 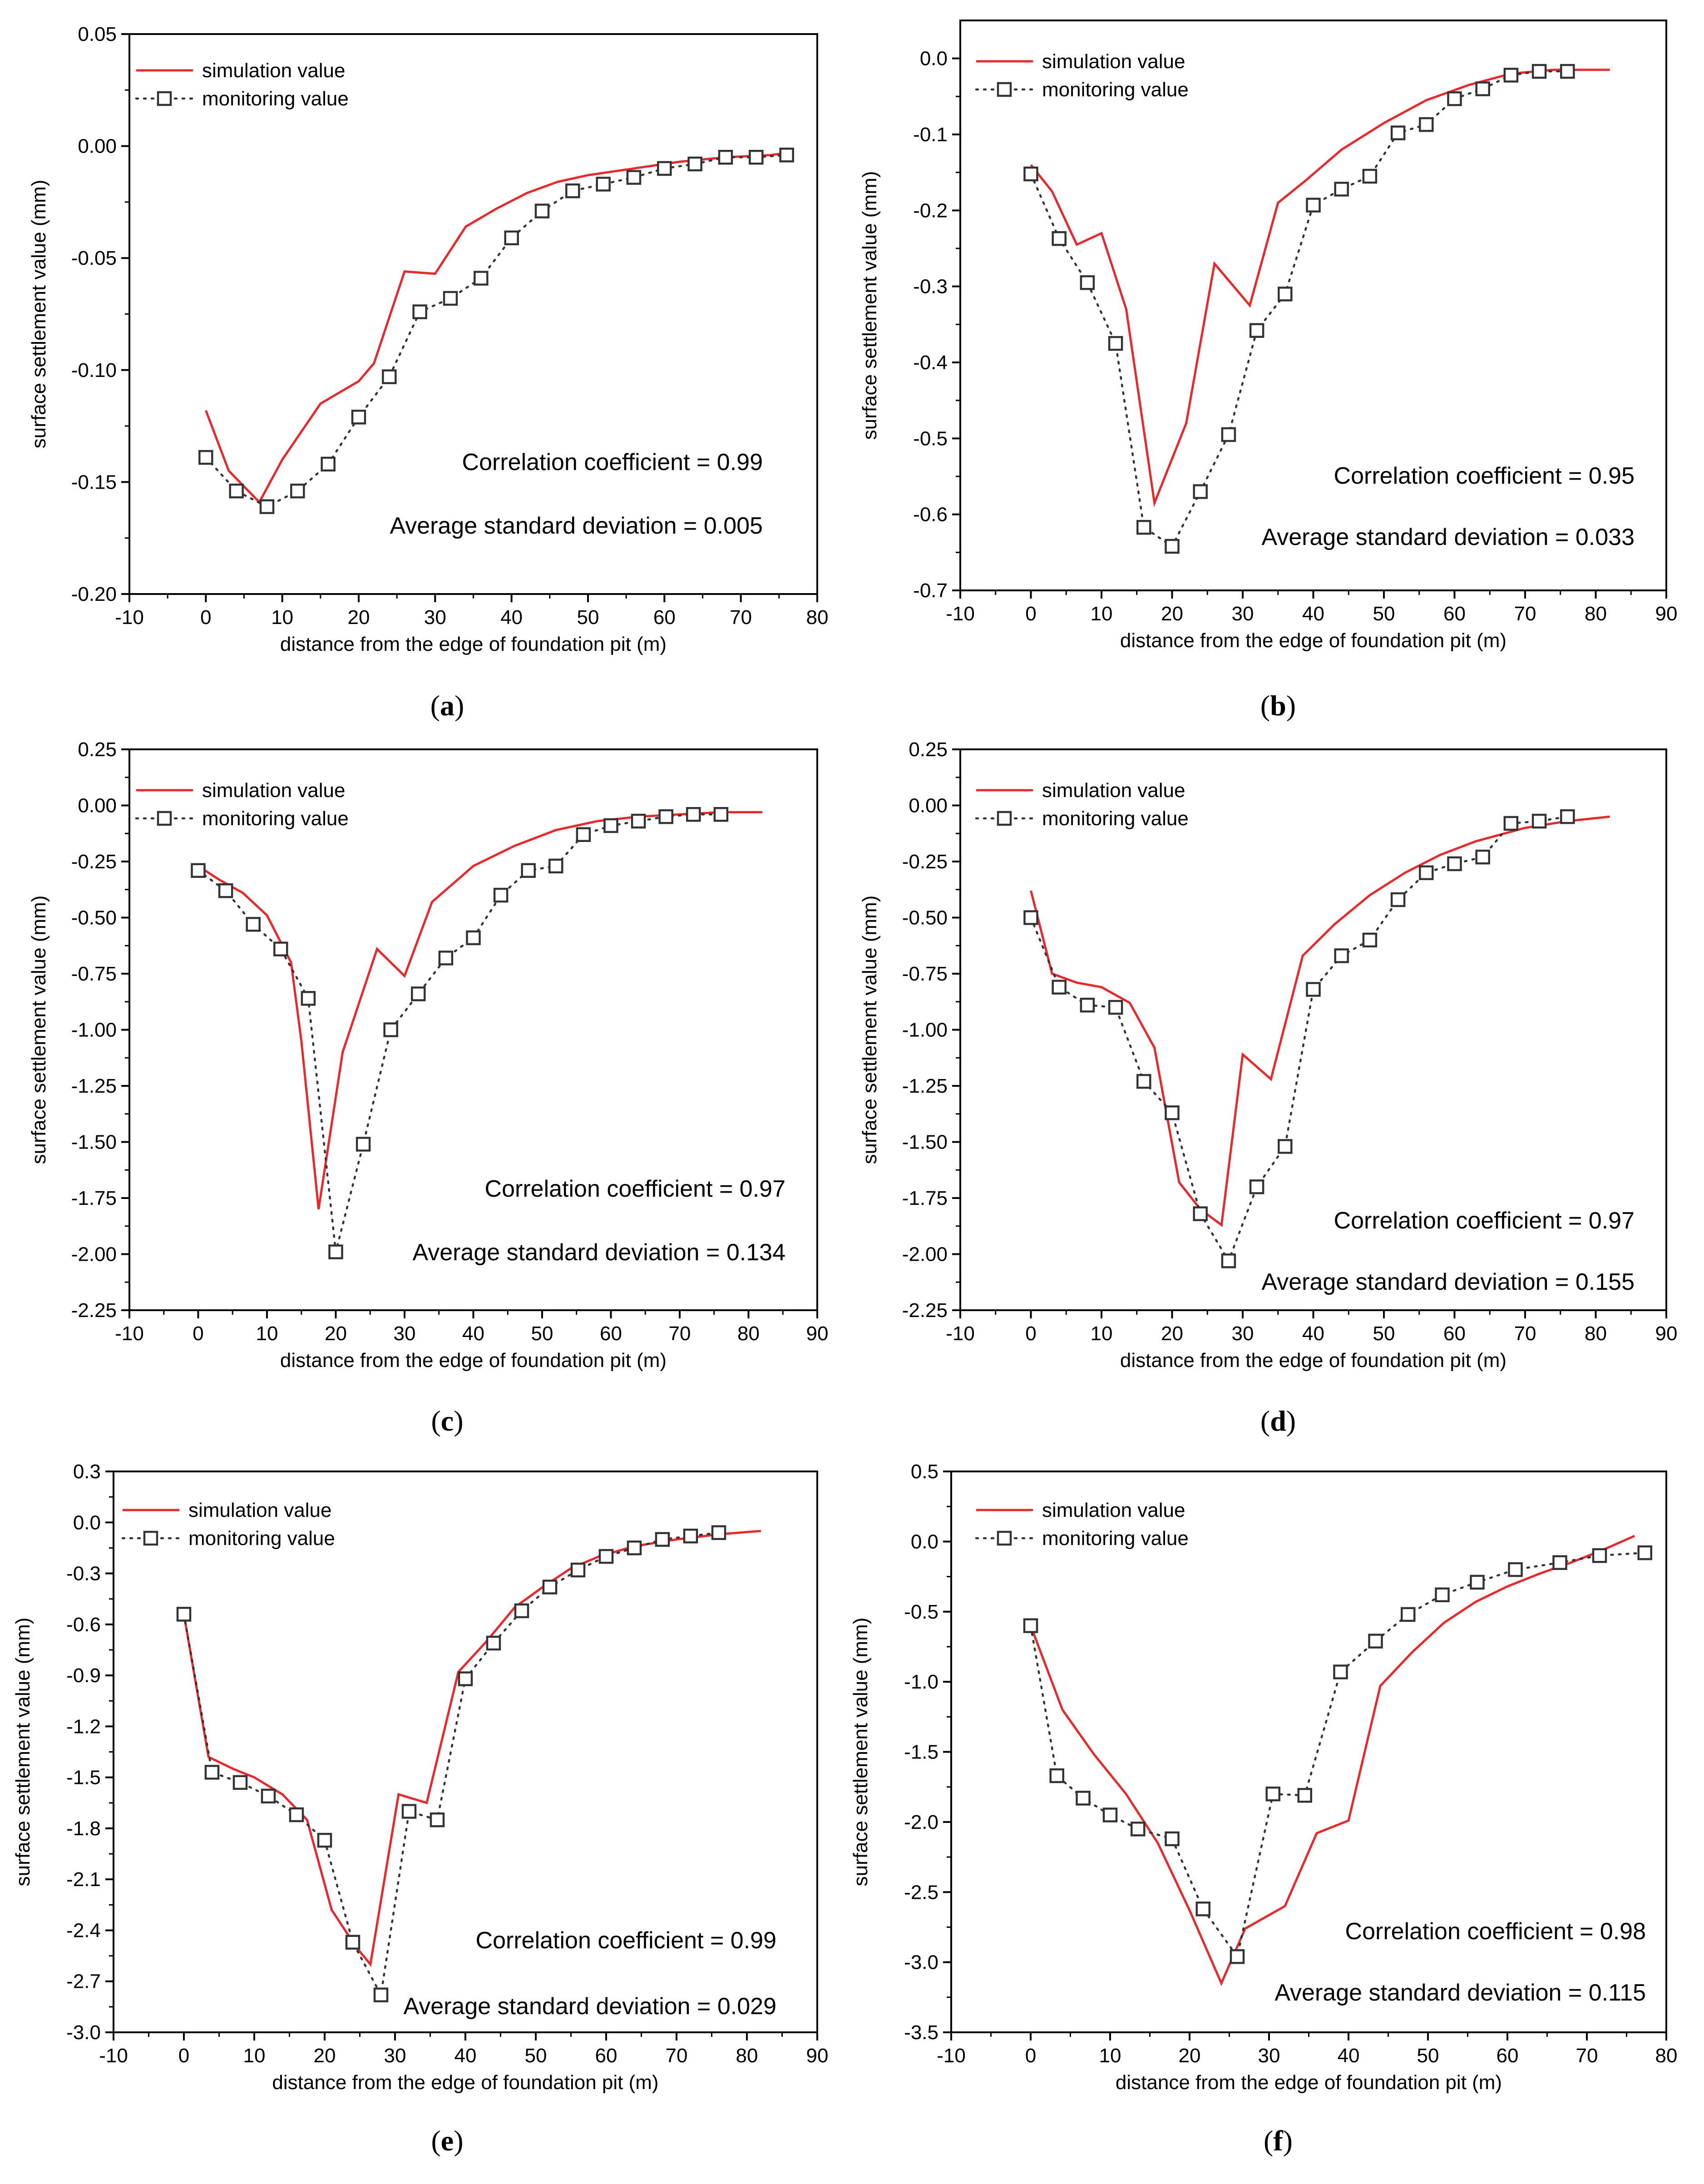 What do you see at coordinates (183, 2056) in the screenshot?
I see `x-tick-label: 0` at bounding box center [183, 2056].